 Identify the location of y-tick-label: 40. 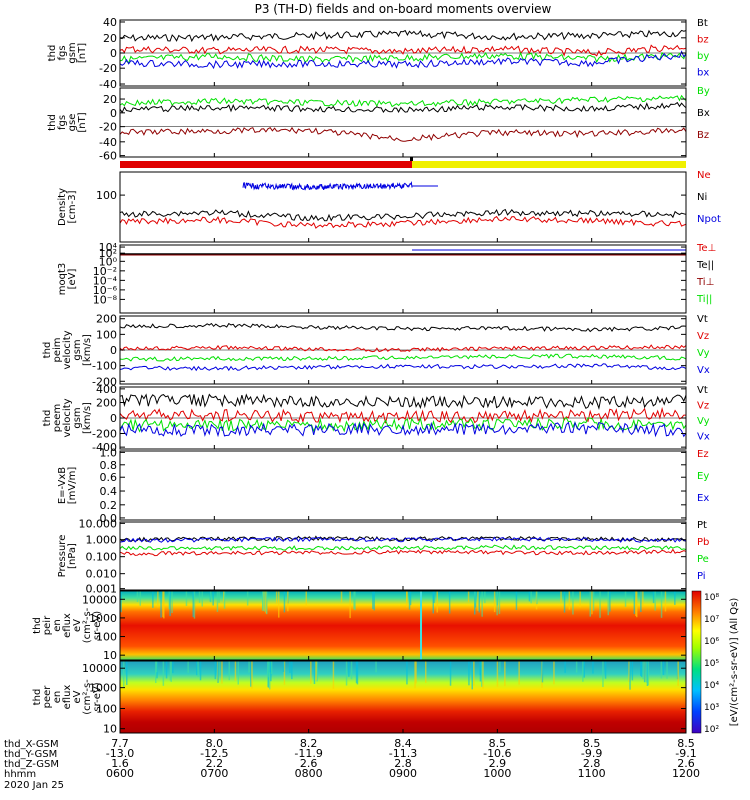
(110, 22).